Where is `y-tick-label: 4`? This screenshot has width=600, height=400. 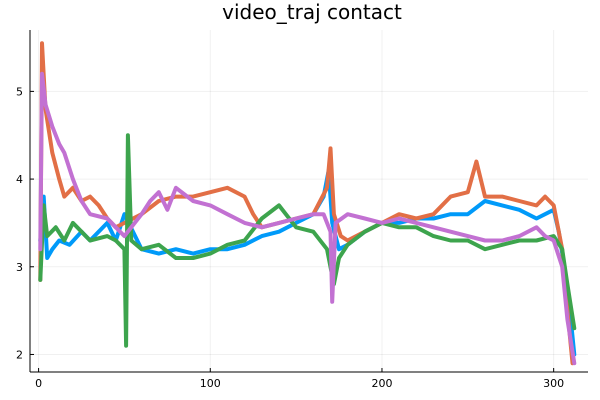
y-tick-label: 4 is located at coordinates (19, 179).